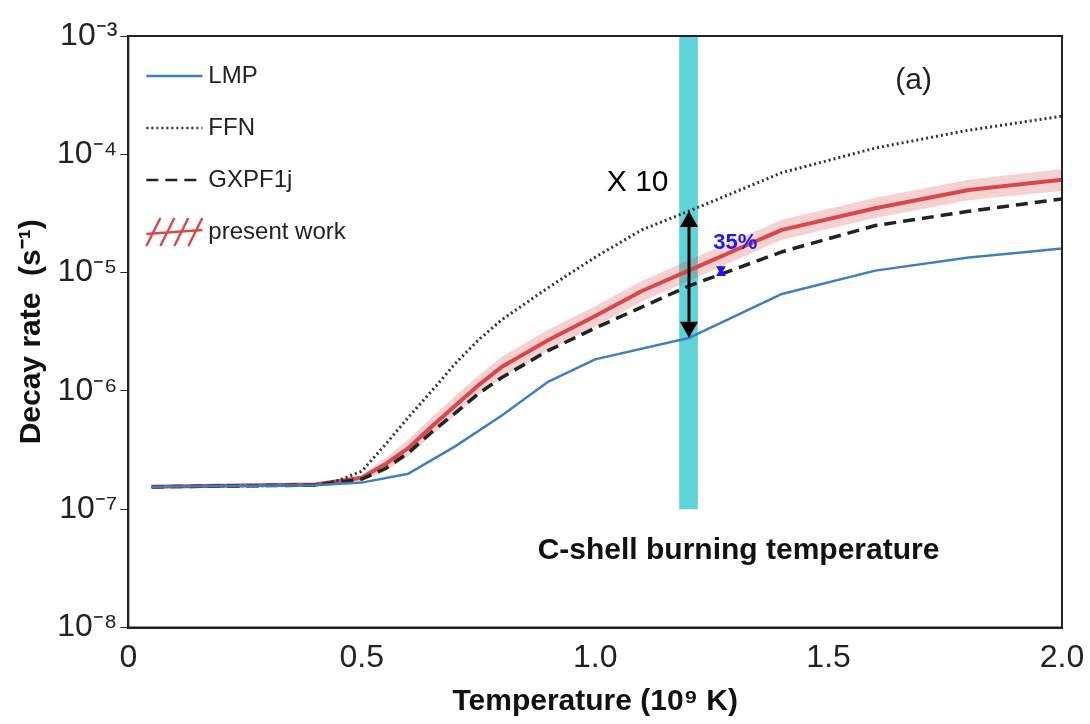 The image size is (1090, 724). Describe the element at coordinates (595, 655) in the screenshot. I see `x-tick-label: 1.0` at that location.